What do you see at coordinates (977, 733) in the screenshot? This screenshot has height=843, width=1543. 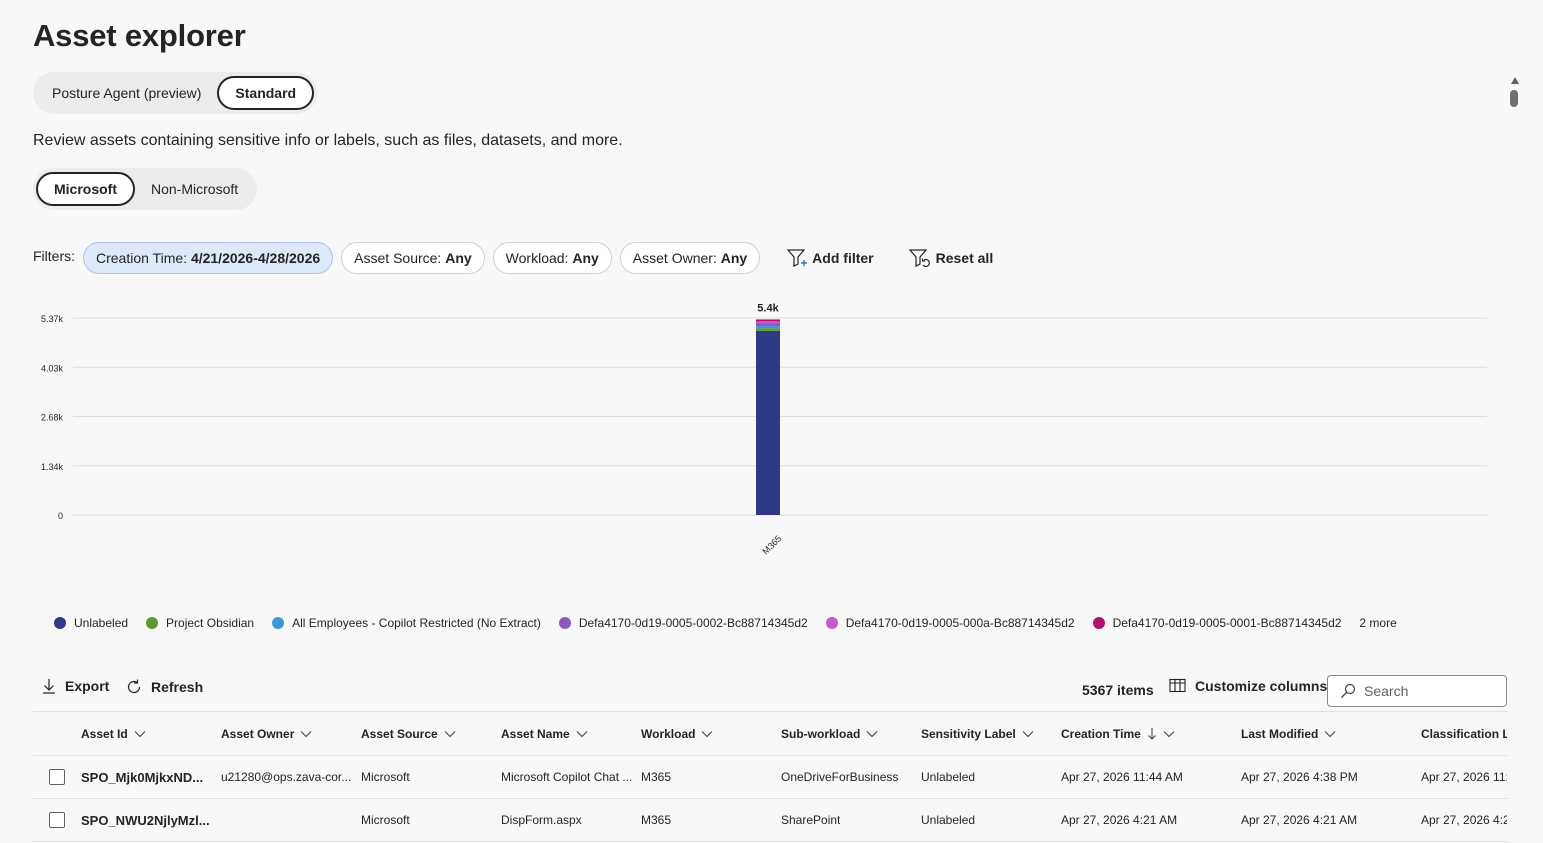 I see `col-sensitivity-label: Sensitivity Label` at bounding box center [977, 733].